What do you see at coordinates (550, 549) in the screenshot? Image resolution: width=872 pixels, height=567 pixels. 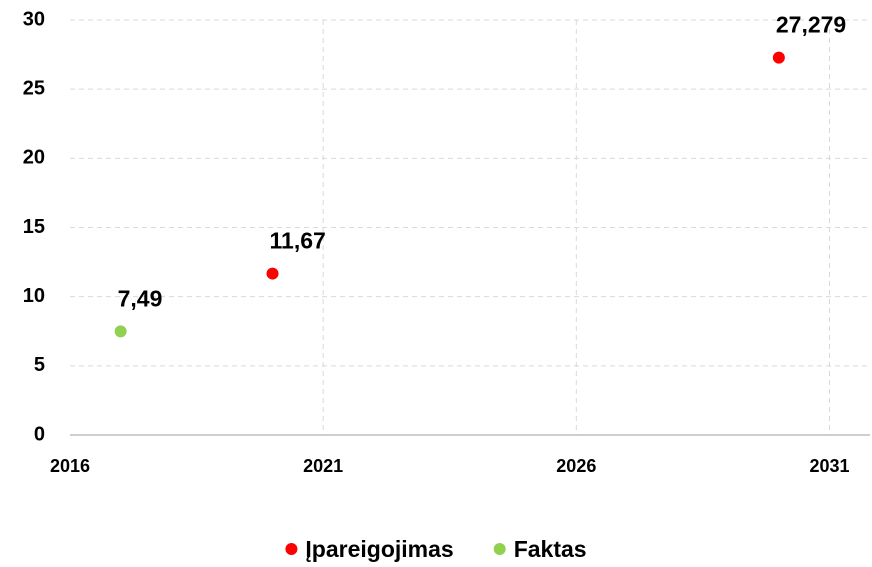 I see `legend-label: Faktas` at bounding box center [550, 549].